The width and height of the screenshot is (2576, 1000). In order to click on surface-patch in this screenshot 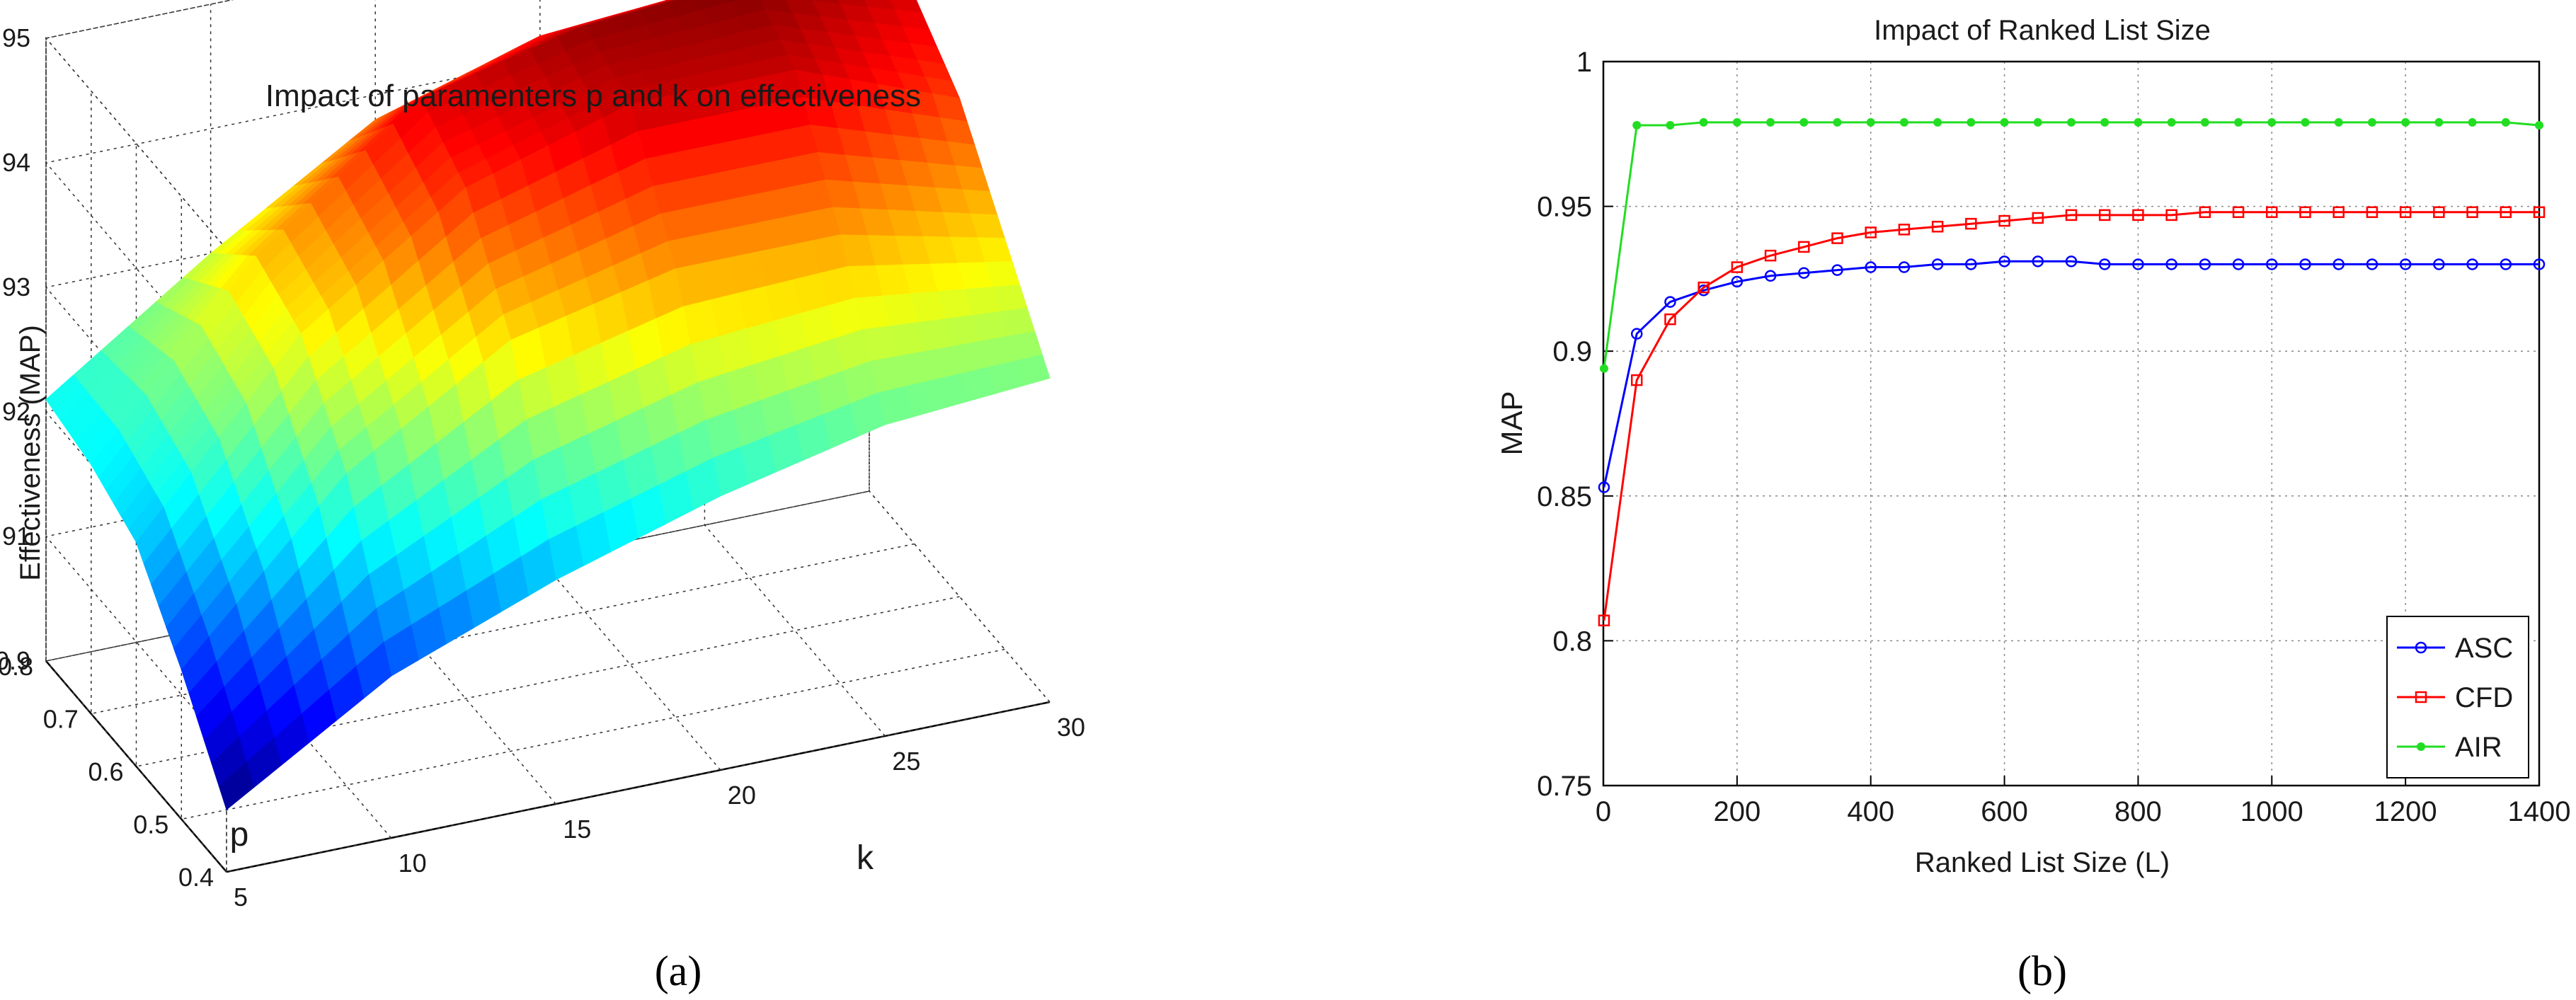, I will do `click(236, 786)`.